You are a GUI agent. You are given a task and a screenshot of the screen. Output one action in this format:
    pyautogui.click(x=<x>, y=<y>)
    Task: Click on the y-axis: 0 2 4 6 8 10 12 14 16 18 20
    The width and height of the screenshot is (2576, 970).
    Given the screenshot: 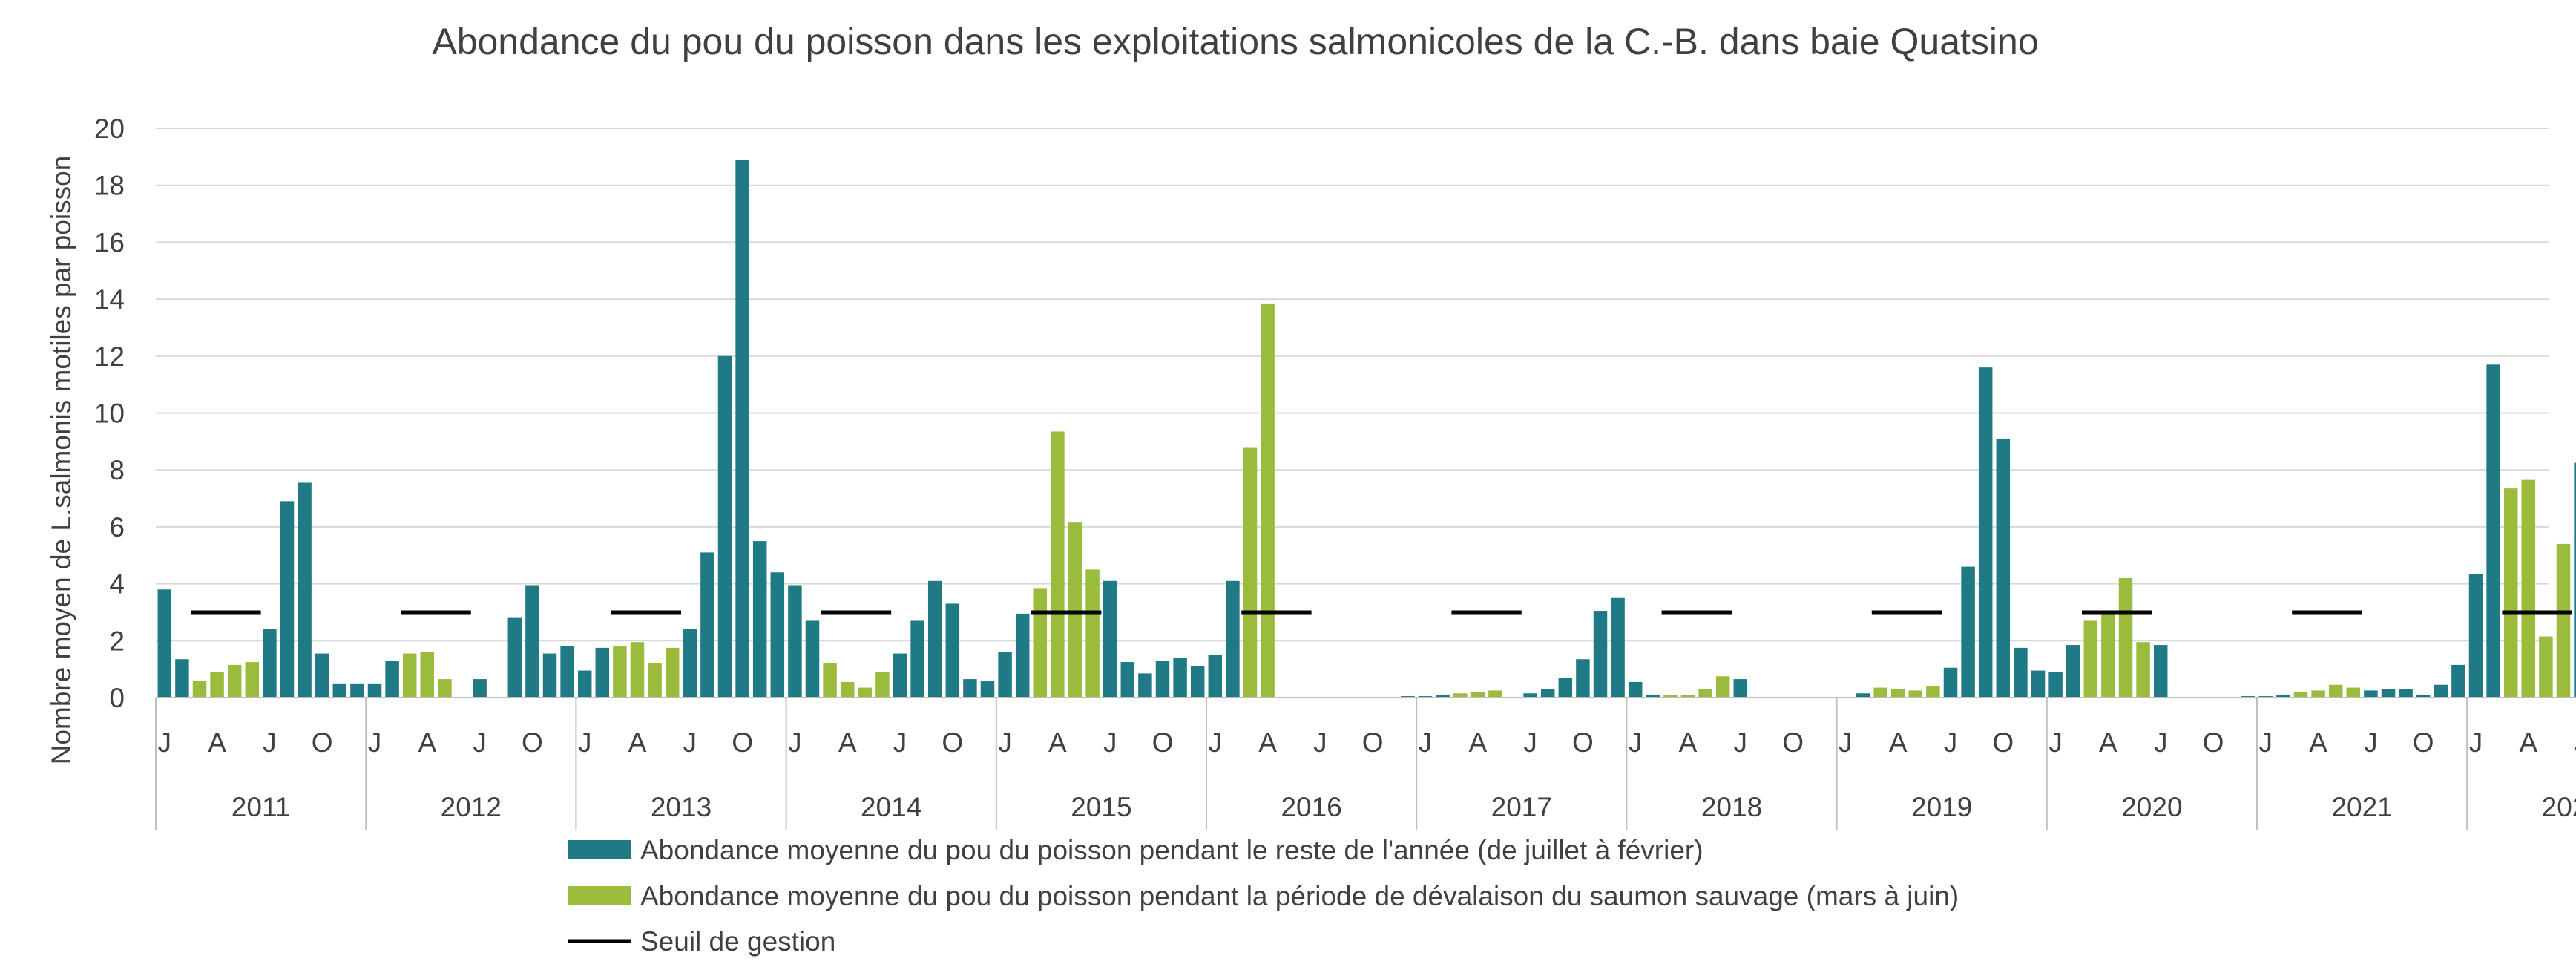 What is the action you would take?
    pyautogui.click(x=109, y=413)
    